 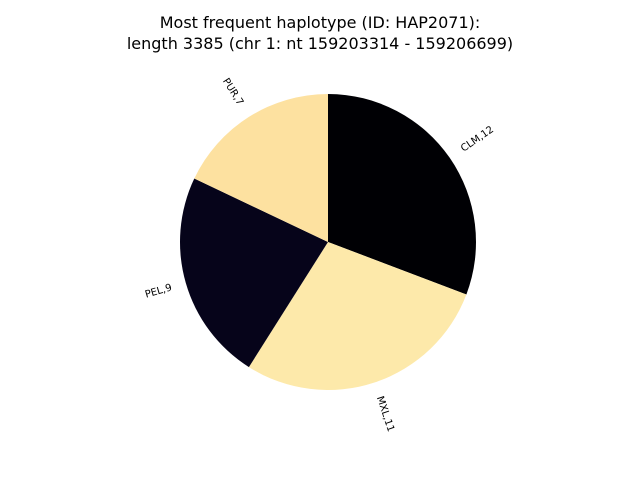 I want to click on pie-slice-clm, so click(x=402, y=194).